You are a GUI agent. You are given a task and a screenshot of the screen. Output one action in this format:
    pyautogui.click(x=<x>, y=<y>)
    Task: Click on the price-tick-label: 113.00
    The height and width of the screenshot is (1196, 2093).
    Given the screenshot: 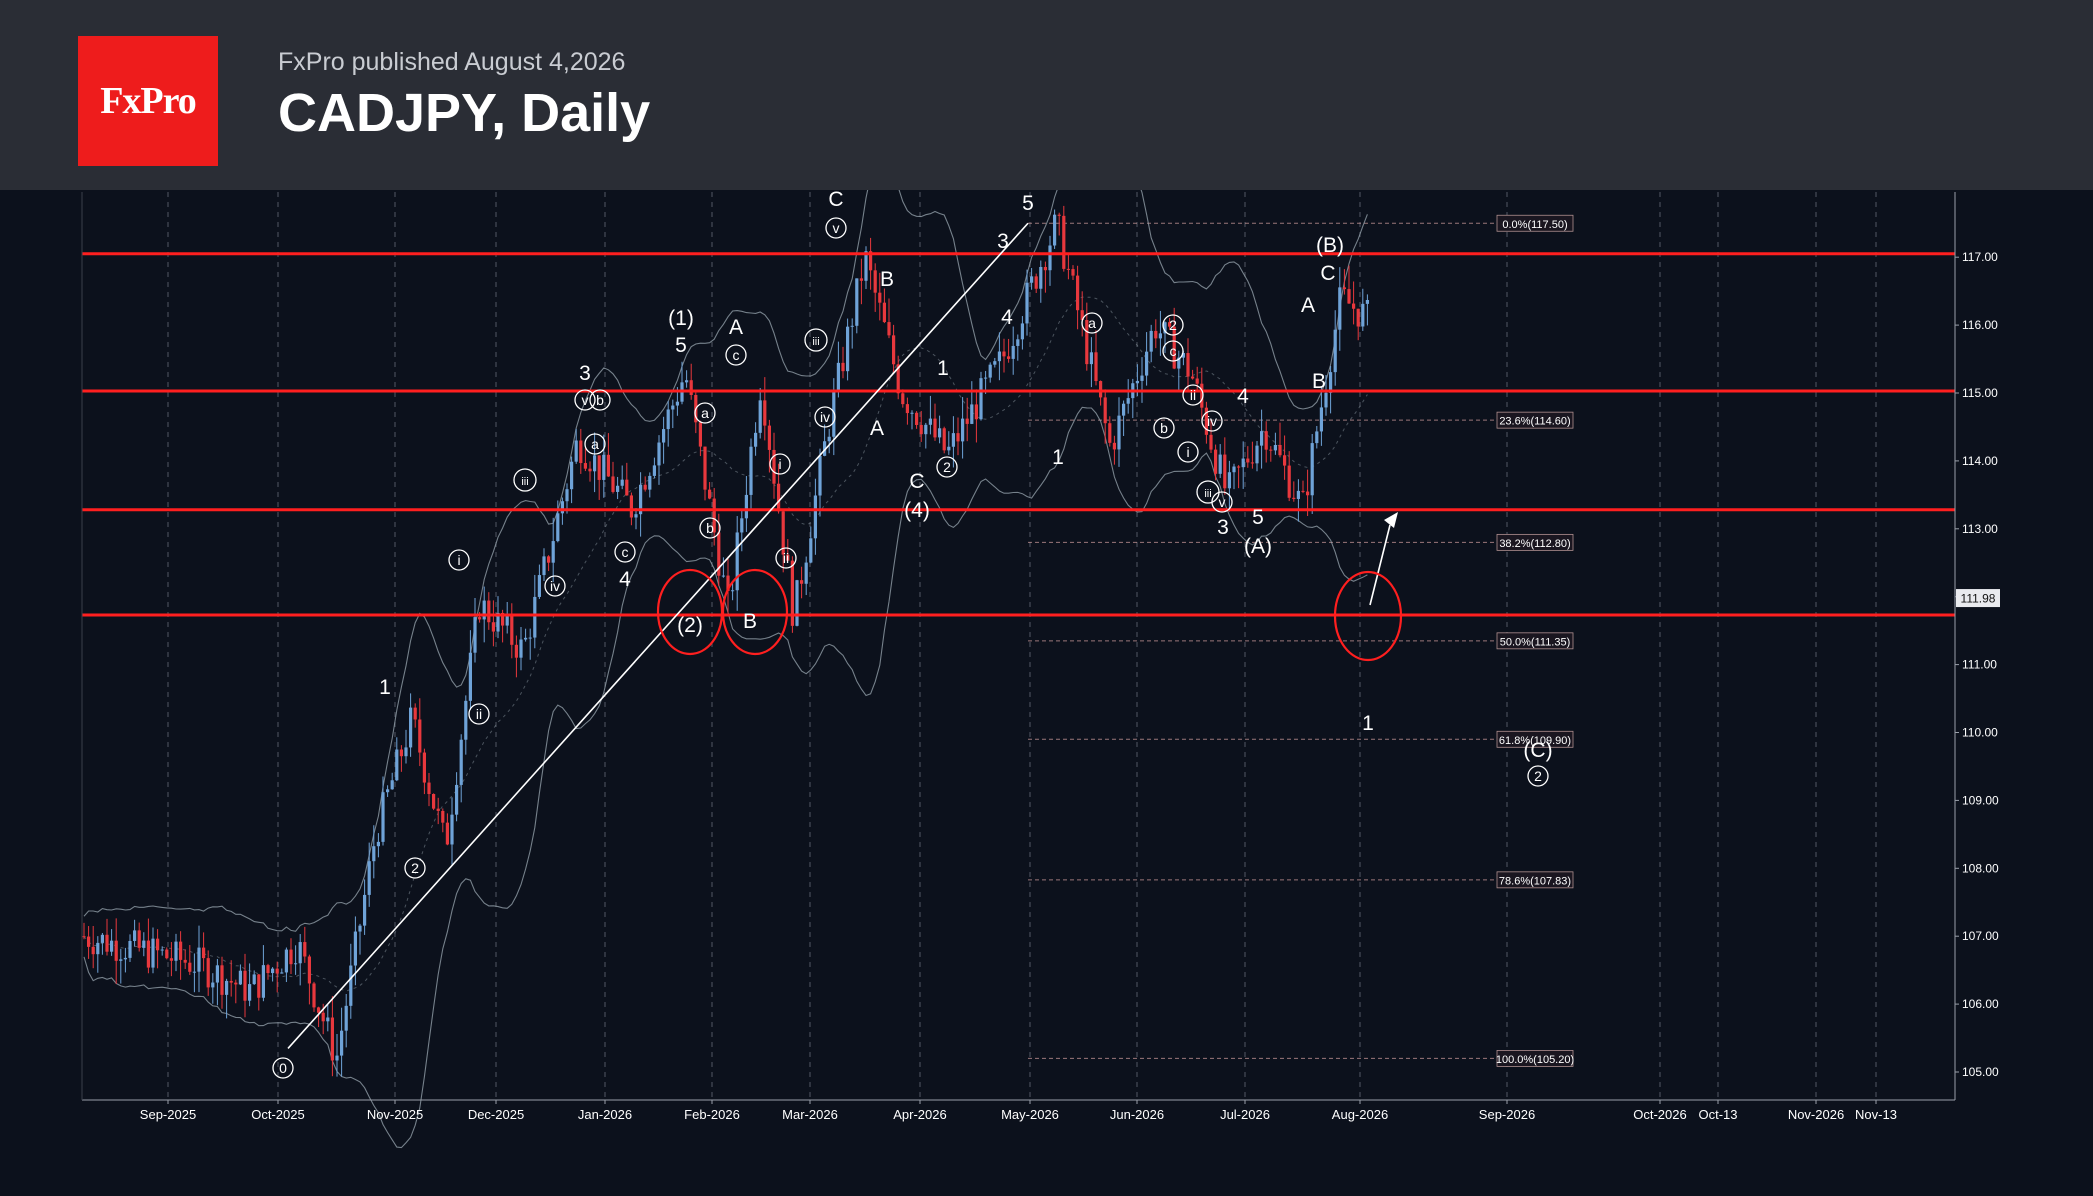 What is the action you would take?
    pyautogui.click(x=1980, y=529)
    